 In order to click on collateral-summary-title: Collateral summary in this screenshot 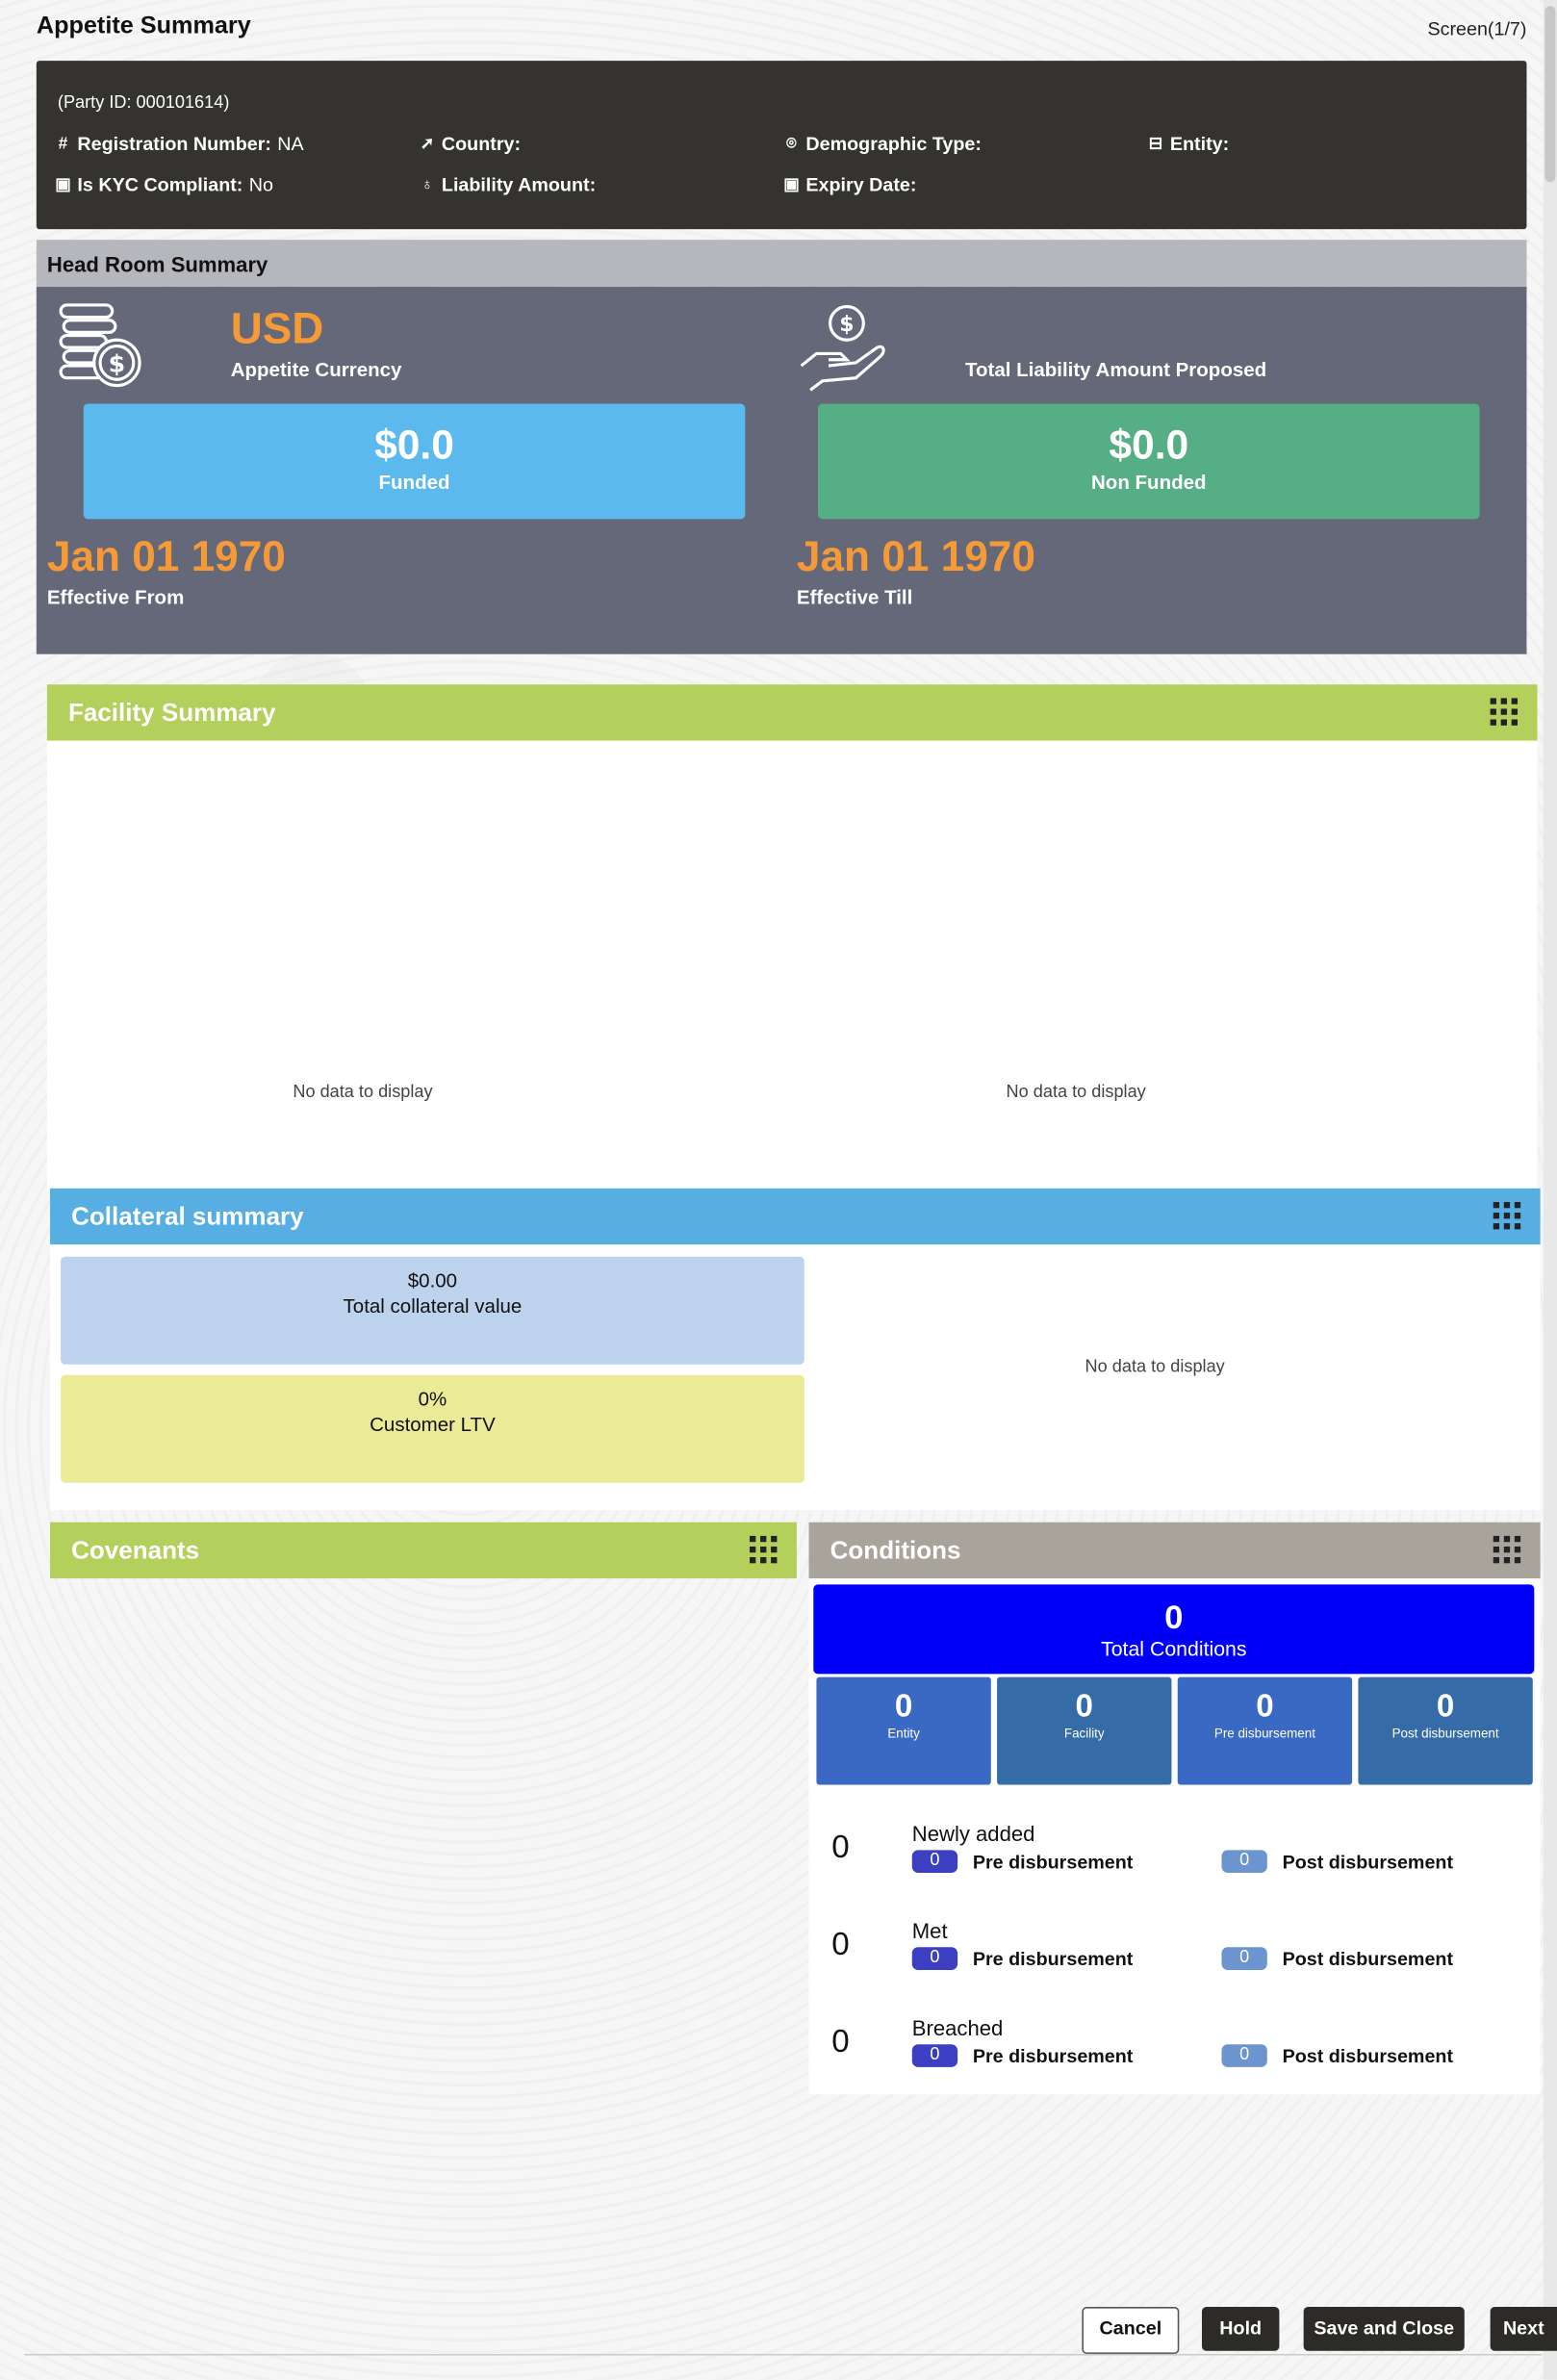, I will do `click(187, 1217)`.